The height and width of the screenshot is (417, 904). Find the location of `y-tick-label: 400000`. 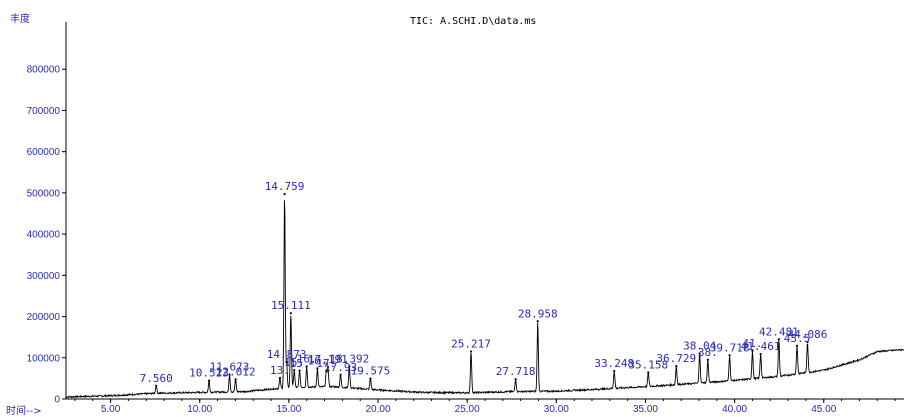

y-tick-label: 400000 is located at coordinates (44, 235).